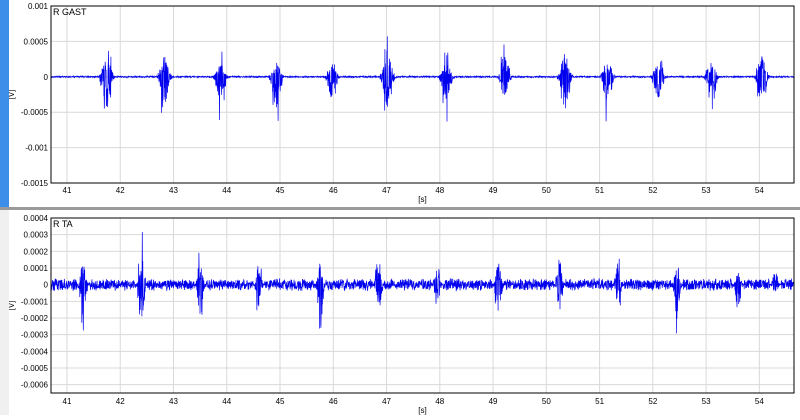  What do you see at coordinates (35, 95) in the screenshot?
I see `gast-y-ticks: -0.0015 -0.001 -0.0005 0 0.0005 0.001` at bounding box center [35, 95].